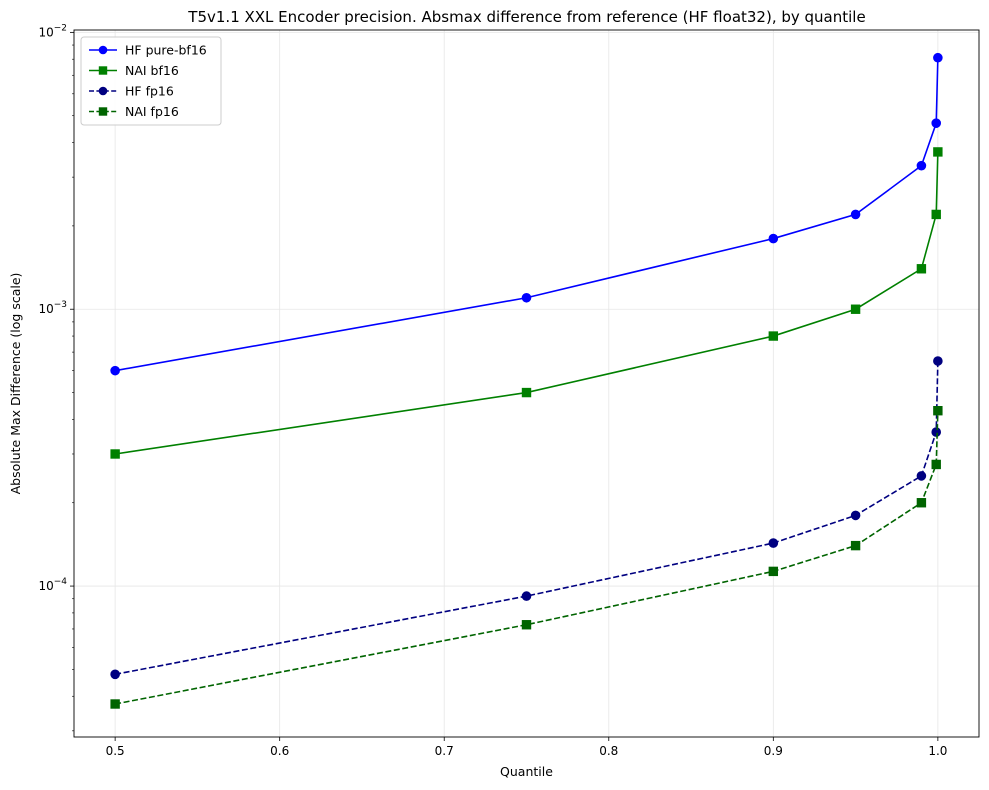 The image size is (989, 790). I want to click on legend-item: NAI bf16, so click(134, 70).